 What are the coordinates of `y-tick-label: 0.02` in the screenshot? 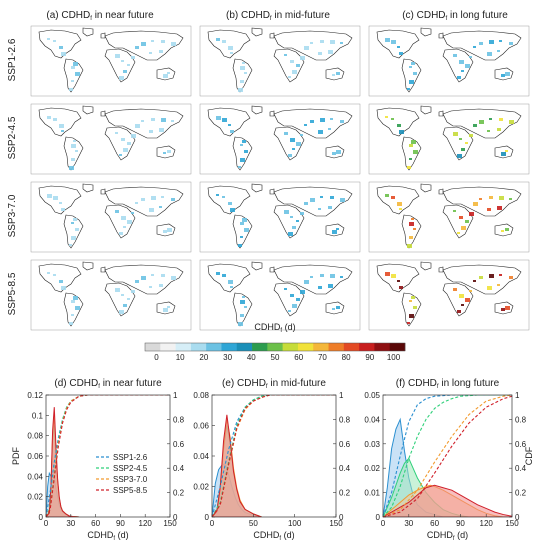 It's located at (35, 497).